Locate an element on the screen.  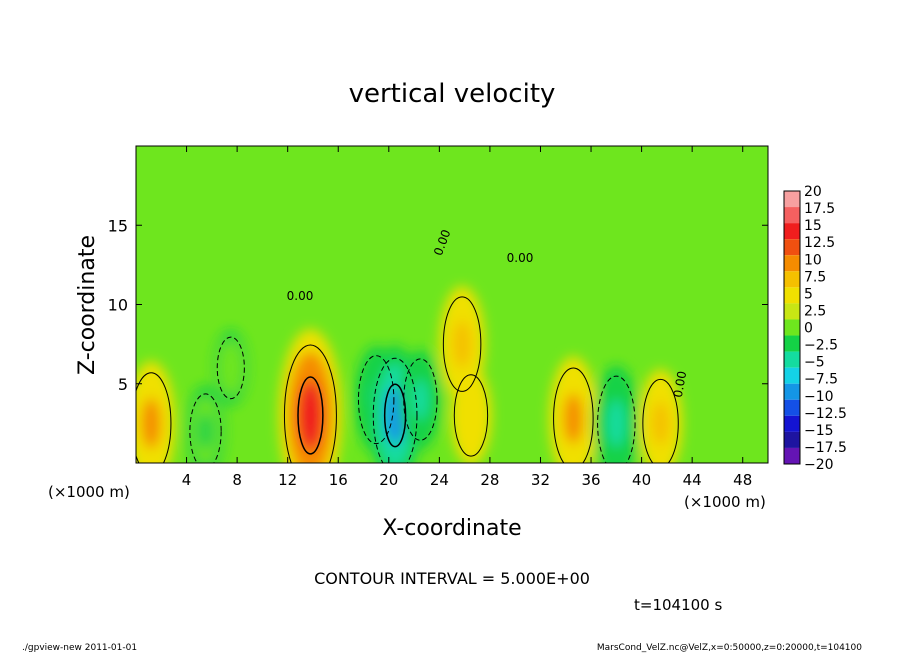
colorbar-frame is located at coordinates (792, 327).